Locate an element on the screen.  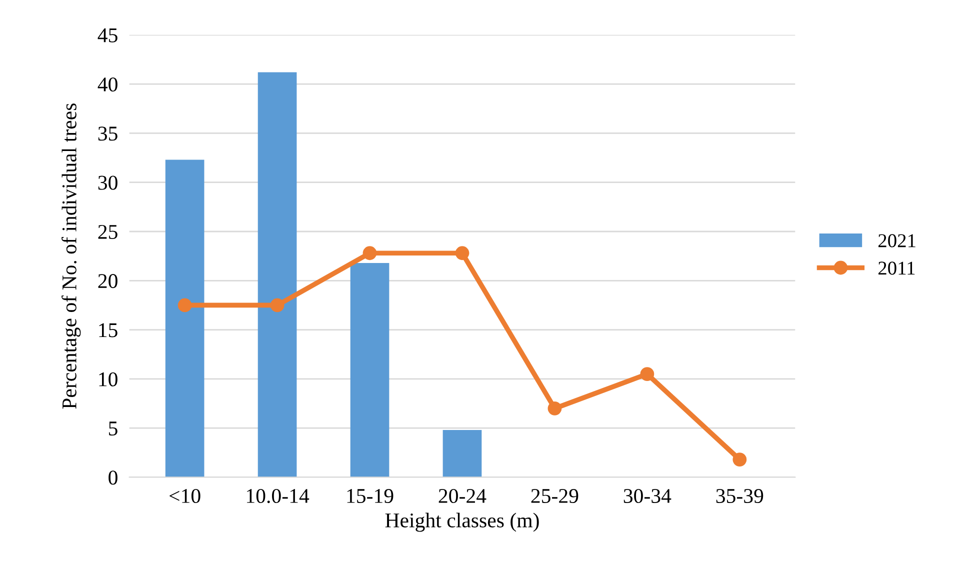
y-tick-label: 20 is located at coordinates (108, 281).